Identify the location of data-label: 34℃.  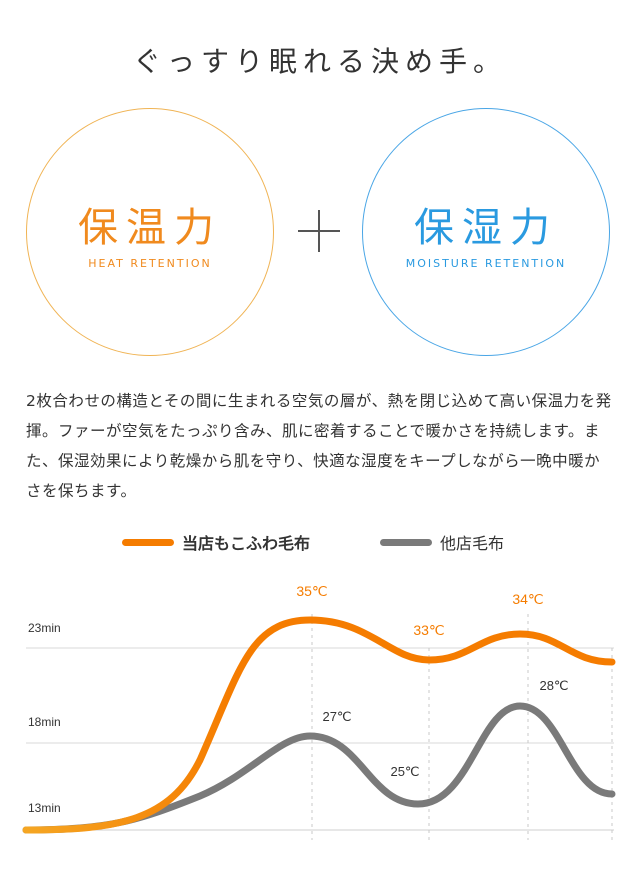
(527, 599).